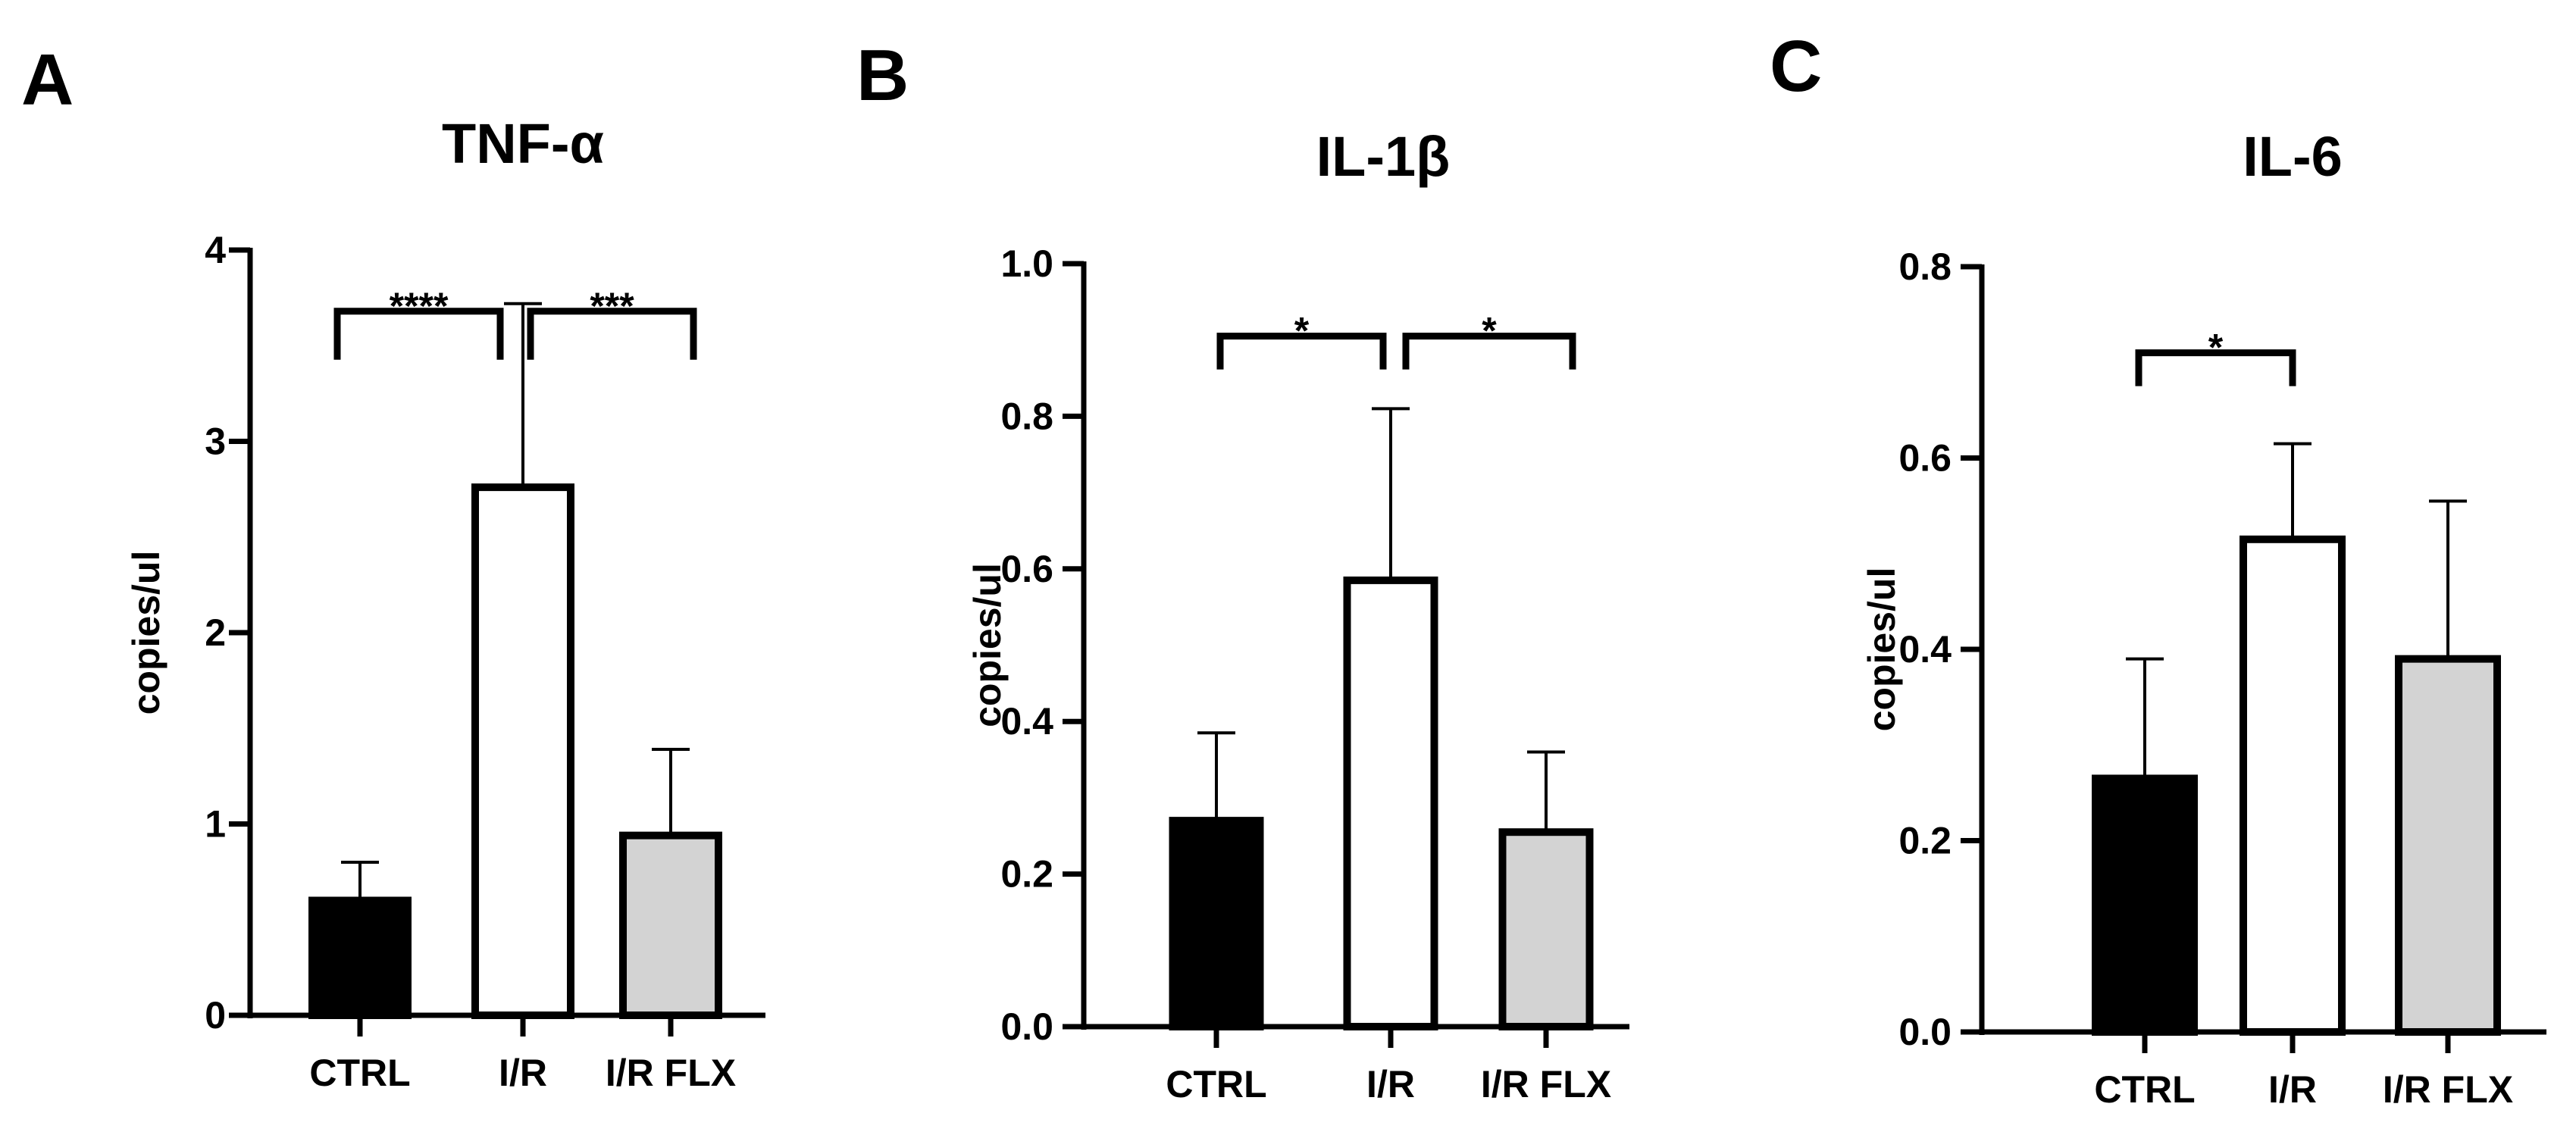 The height and width of the screenshot is (1135, 2576). What do you see at coordinates (215, 824) in the screenshot?
I see `y-tick-label: 1` at bounding box center [215, 824].